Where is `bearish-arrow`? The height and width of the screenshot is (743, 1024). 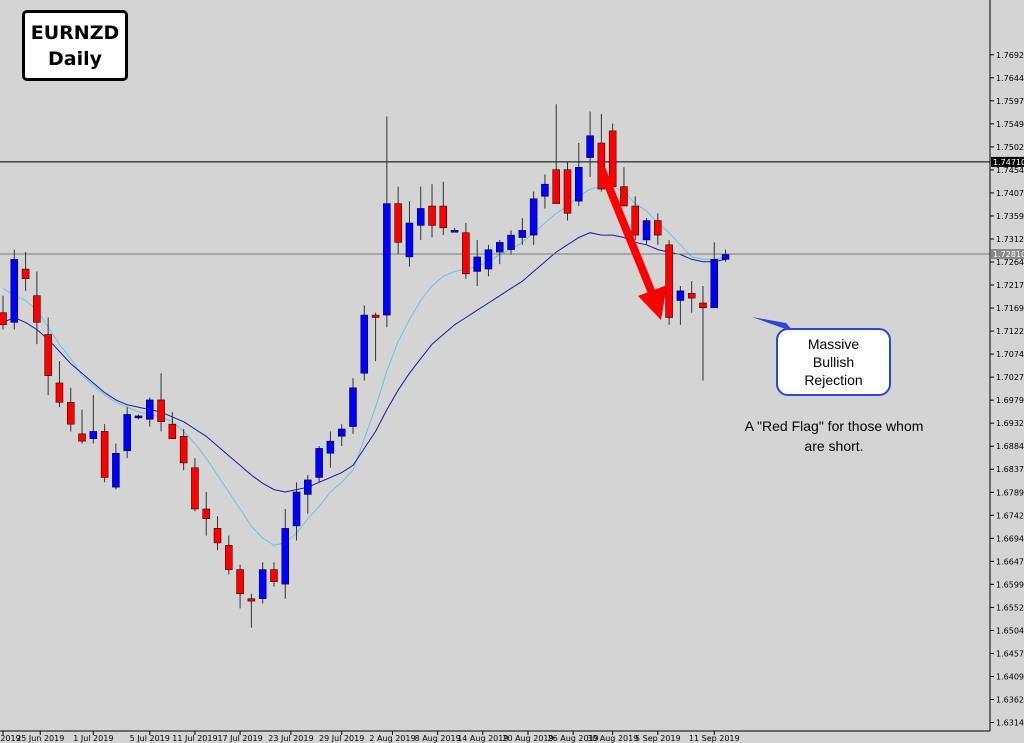
bearish-arrow is located at coordinates (632, 243).